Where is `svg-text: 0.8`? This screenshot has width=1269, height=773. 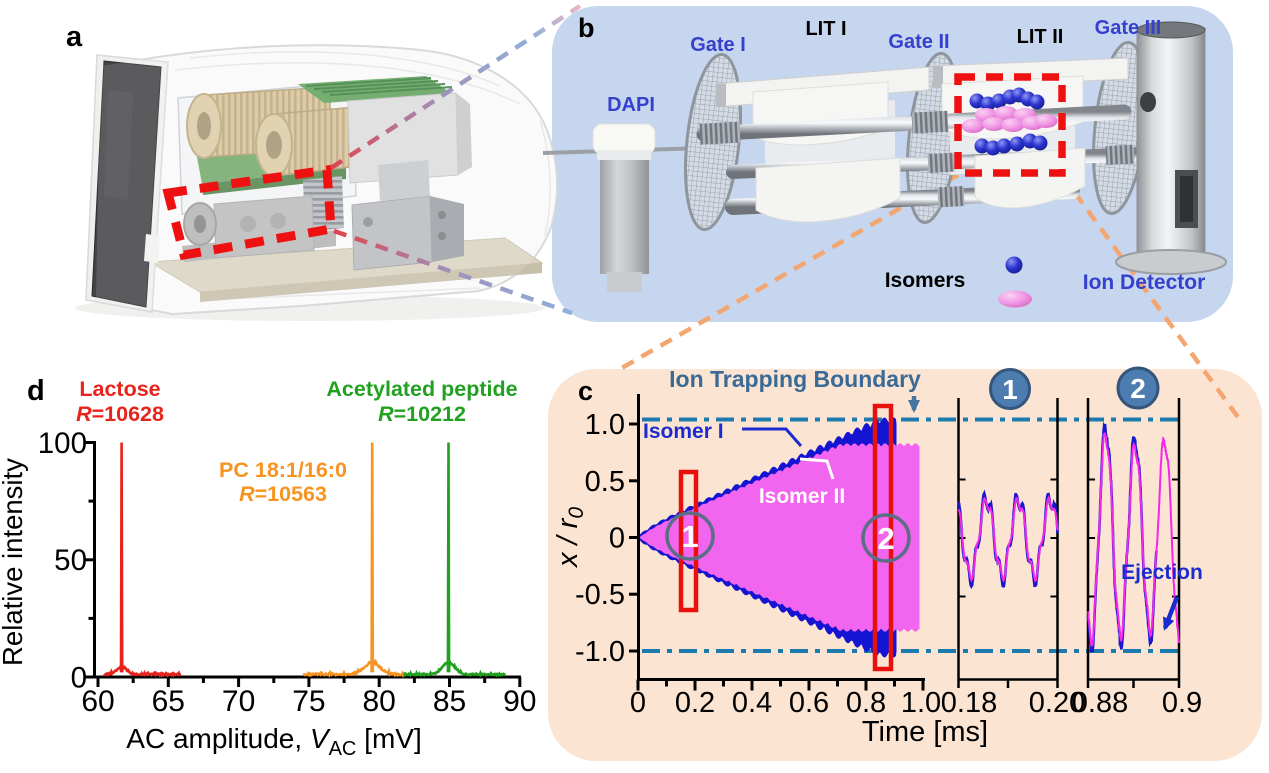 svg-text: 0.8 is located at coordinates (866, 703).